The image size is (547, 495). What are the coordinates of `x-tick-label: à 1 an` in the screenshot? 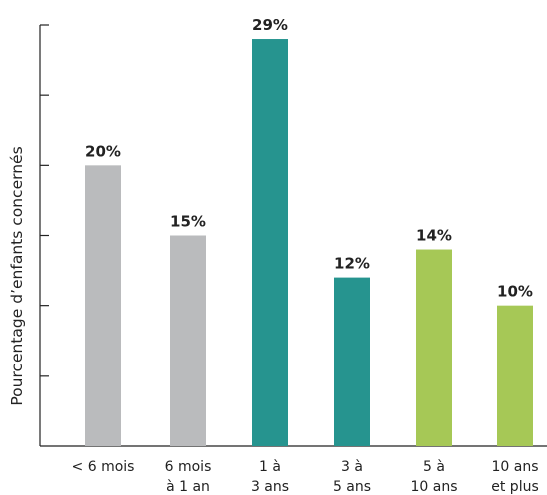 It's located at (188, 487).